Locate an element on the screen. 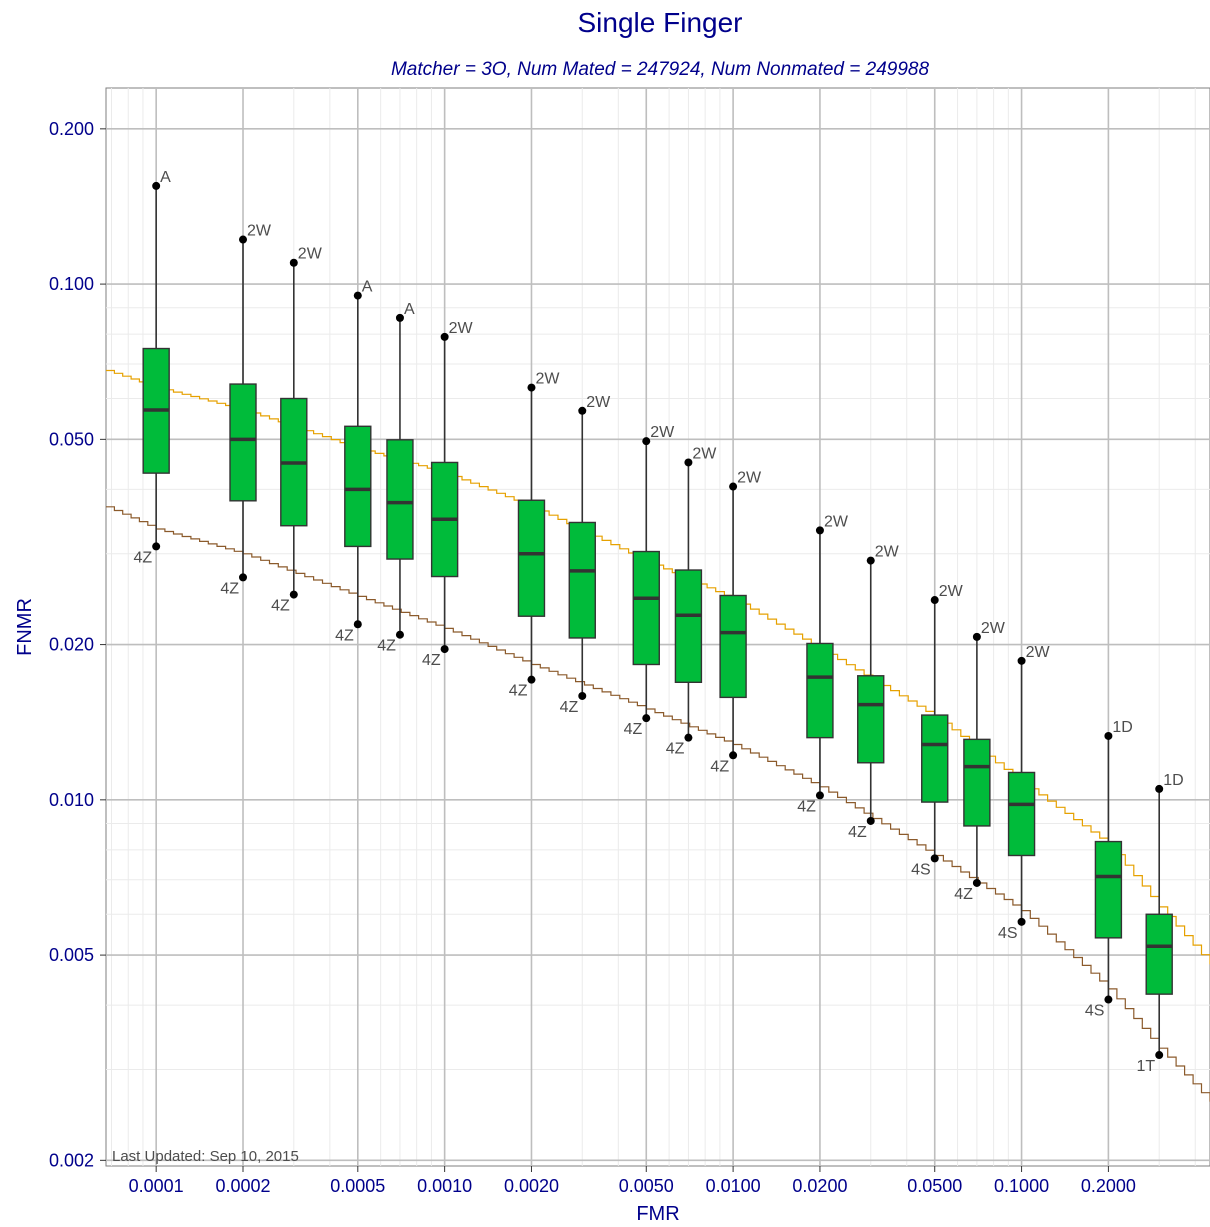  x-tick-label: 0.2000 is located at coordinates (1108, 1186).